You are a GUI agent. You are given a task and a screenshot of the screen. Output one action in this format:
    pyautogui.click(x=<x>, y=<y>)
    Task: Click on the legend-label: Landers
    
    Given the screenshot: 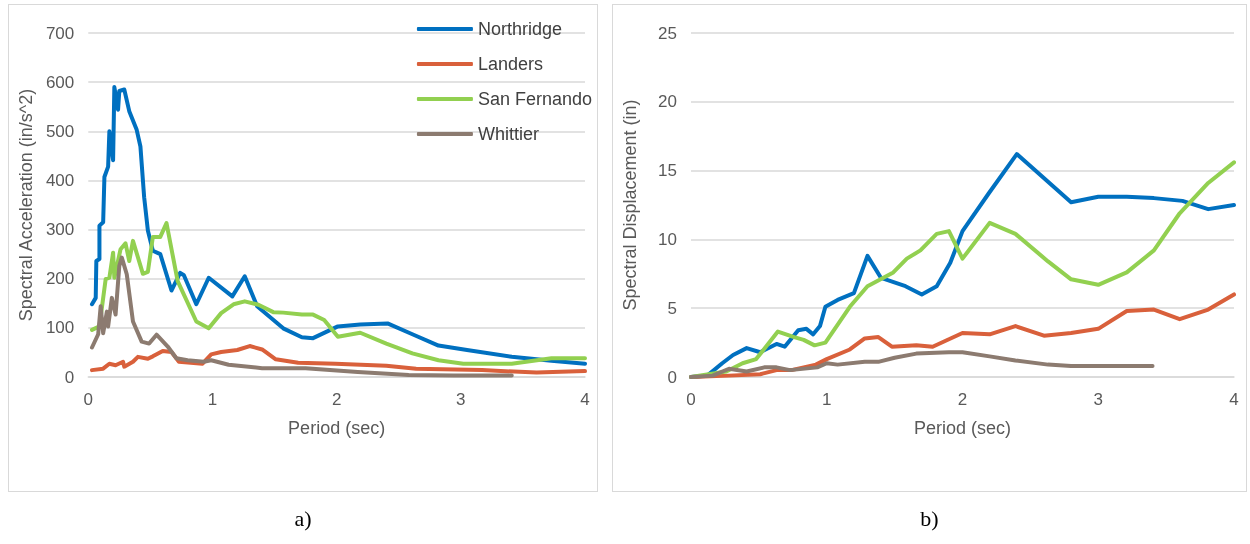 What is the action you would take?
    pyautogui.click(x=510, y=64)
    